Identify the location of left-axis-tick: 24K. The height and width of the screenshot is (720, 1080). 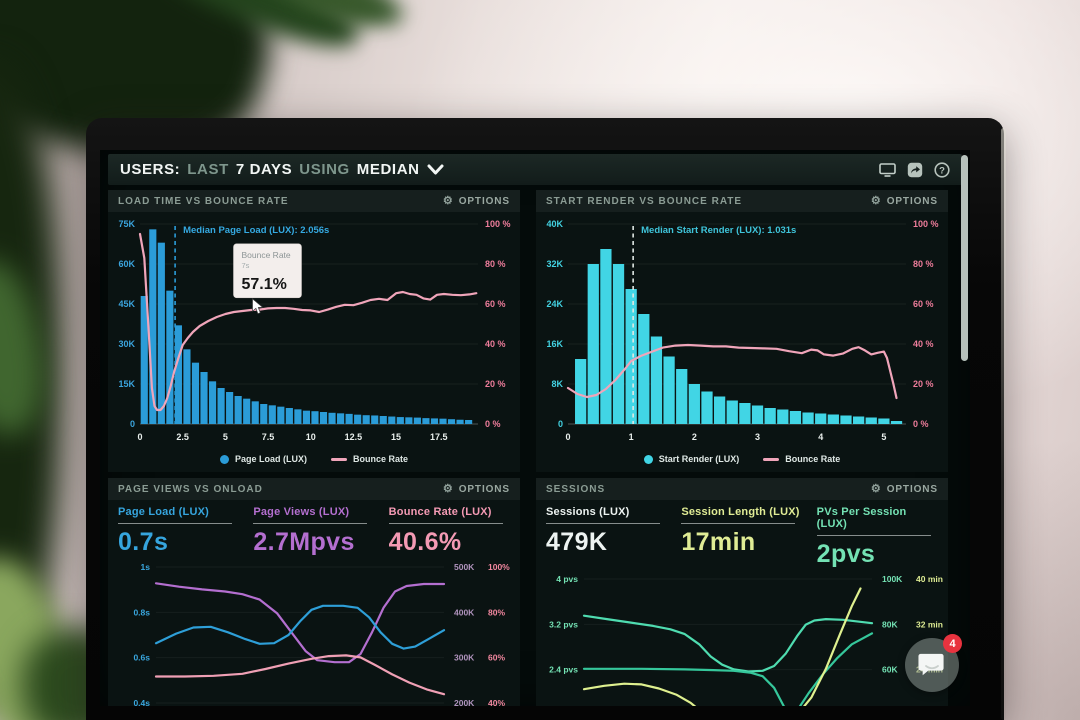
(554, 304).